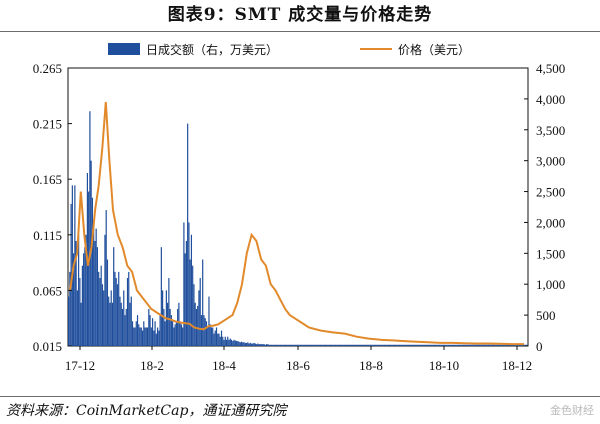  What do you see at coordinates (289, 49) in the screenshot?
I see `legend: 日成交额（右，万美元） 价格（美元）` at bounding box center [289, 49].